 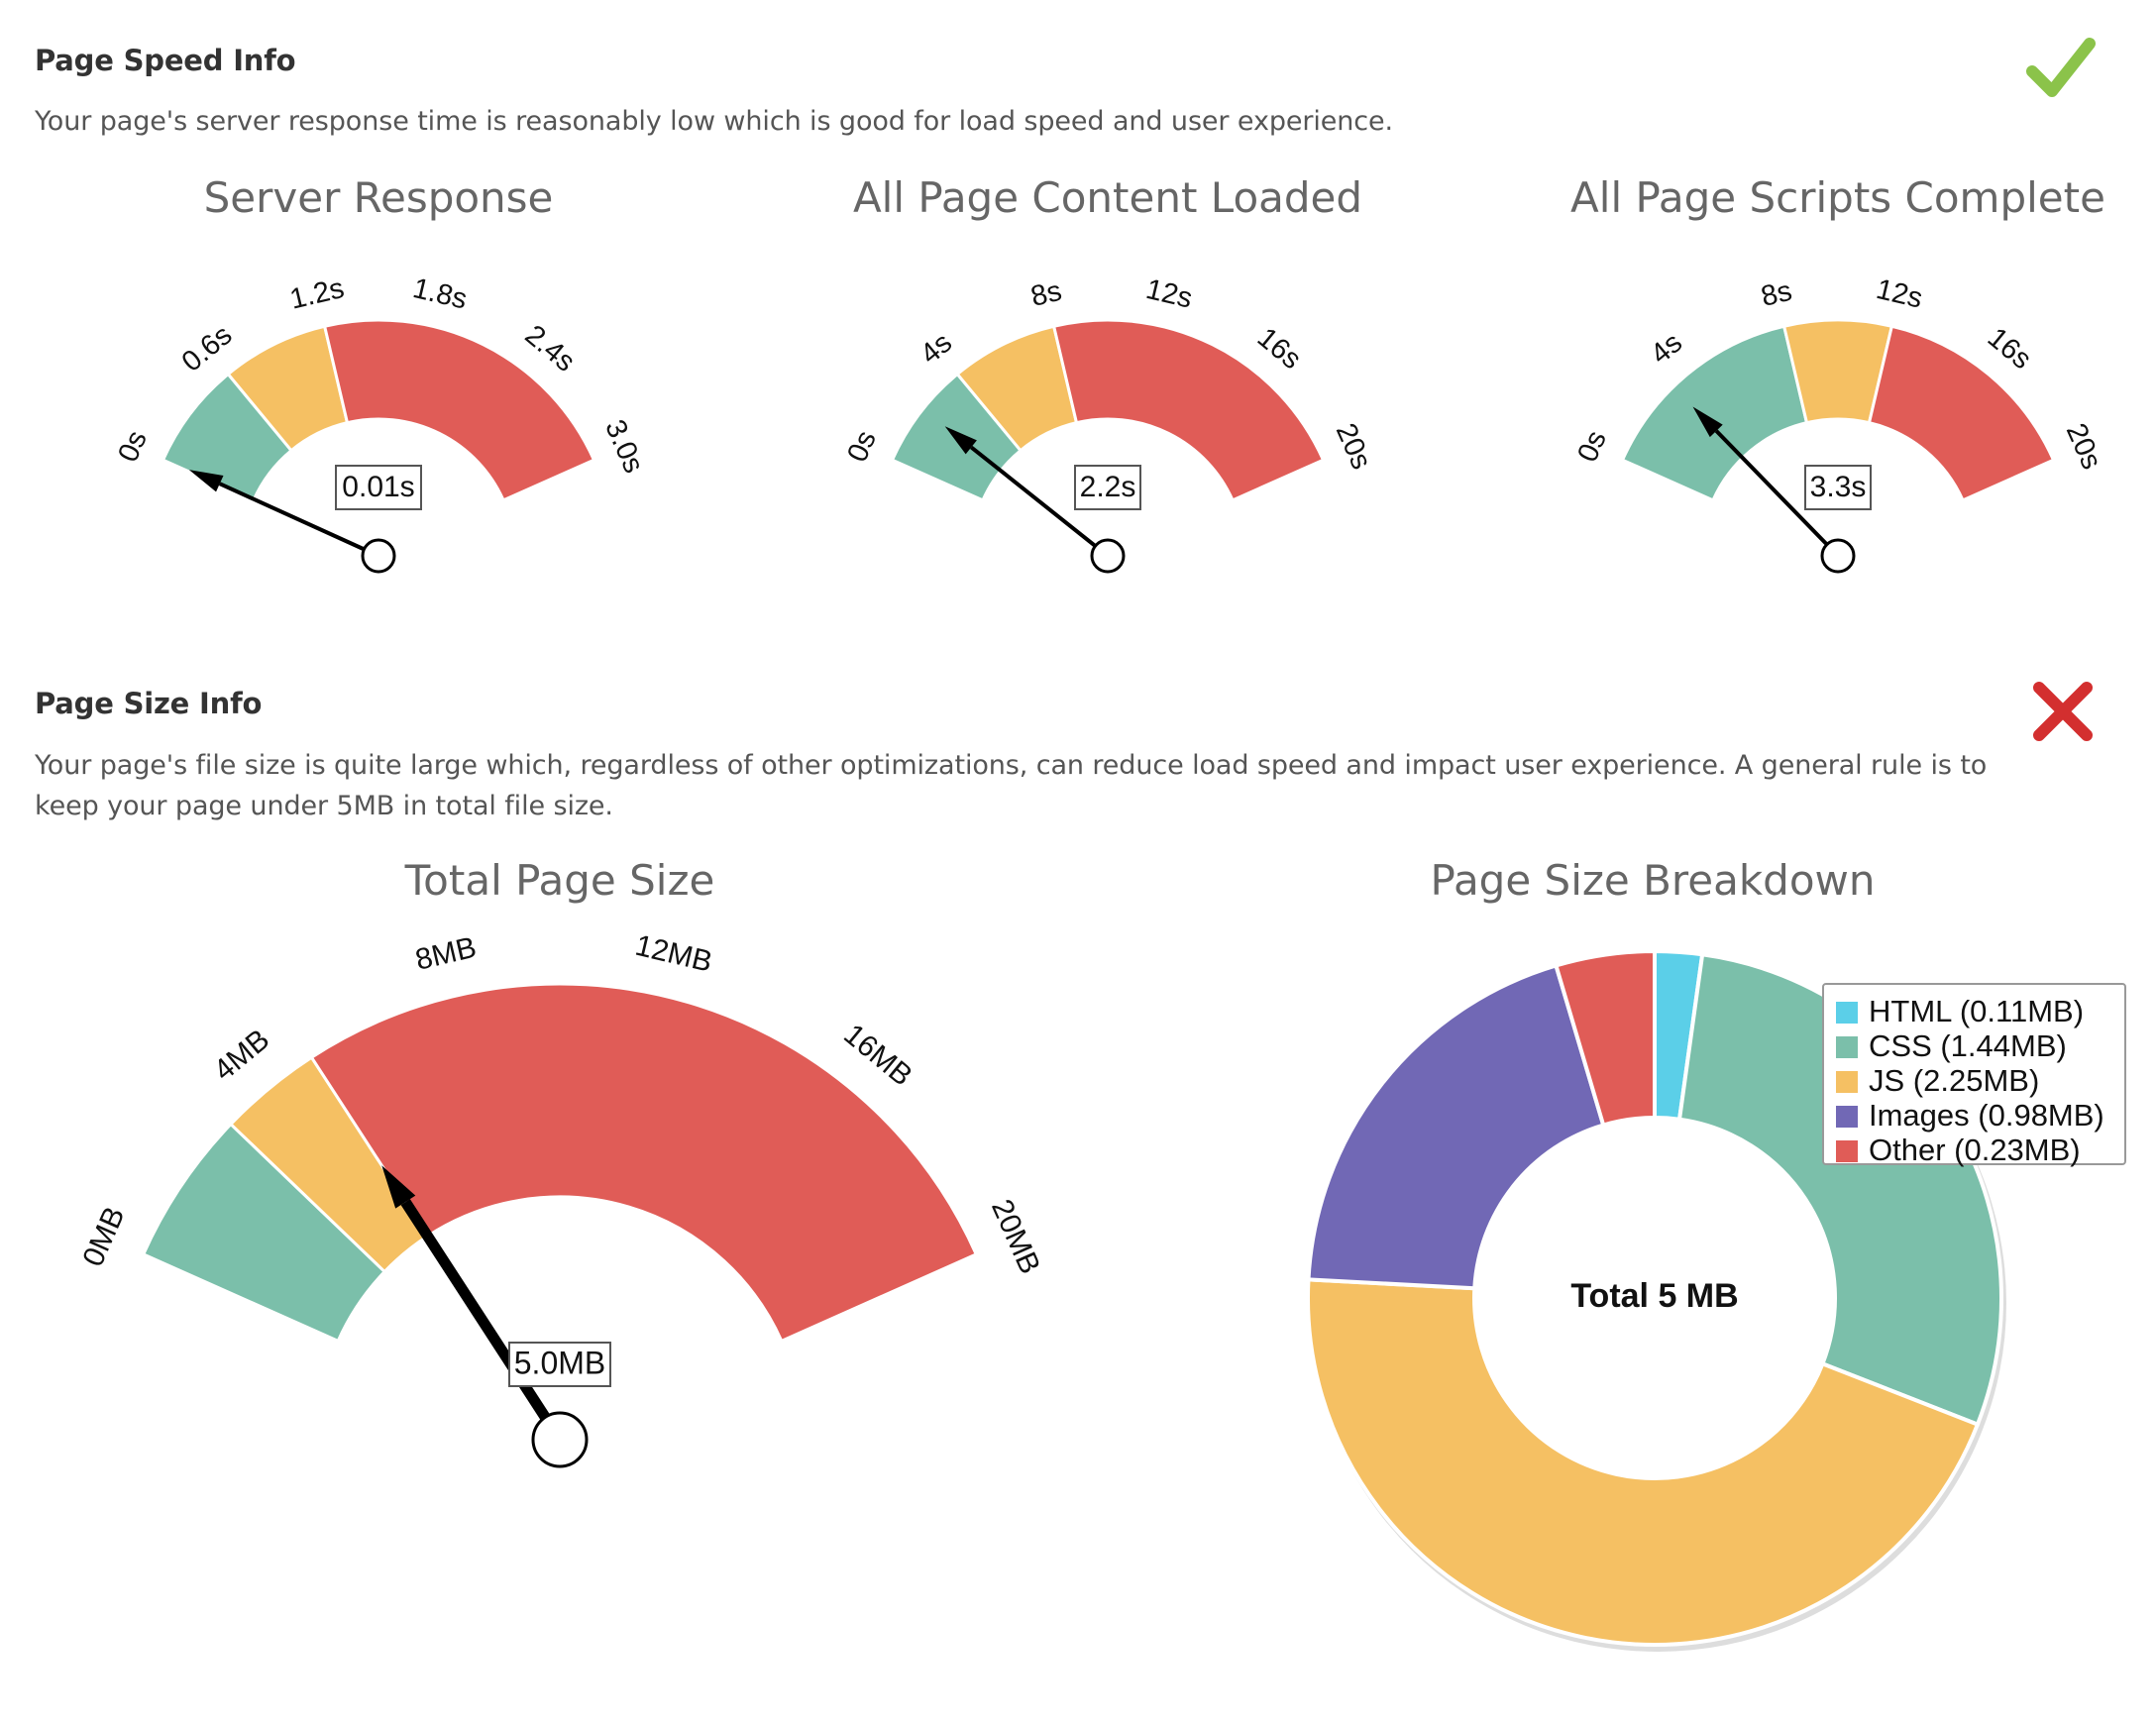 What do you see at coordinates (446, 954) in the screenshot?
I see `gauge-tick-label: 8MB` at bounding box center [446, 954].